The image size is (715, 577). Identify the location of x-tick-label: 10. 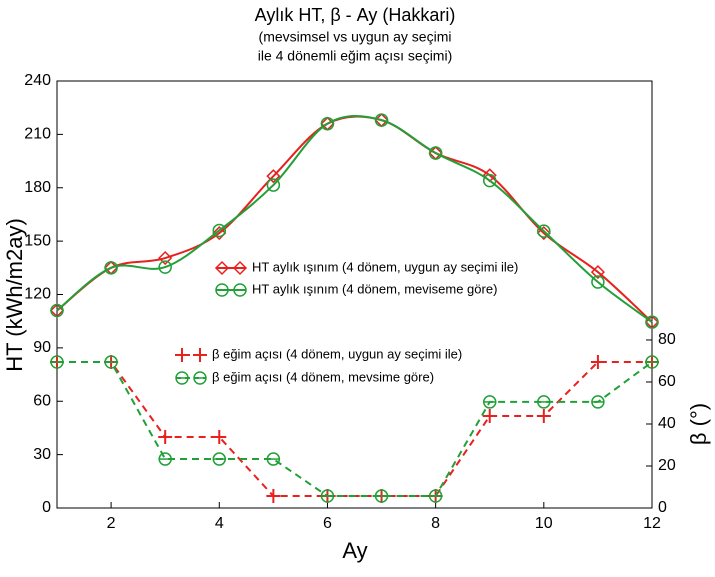
(544, 523).